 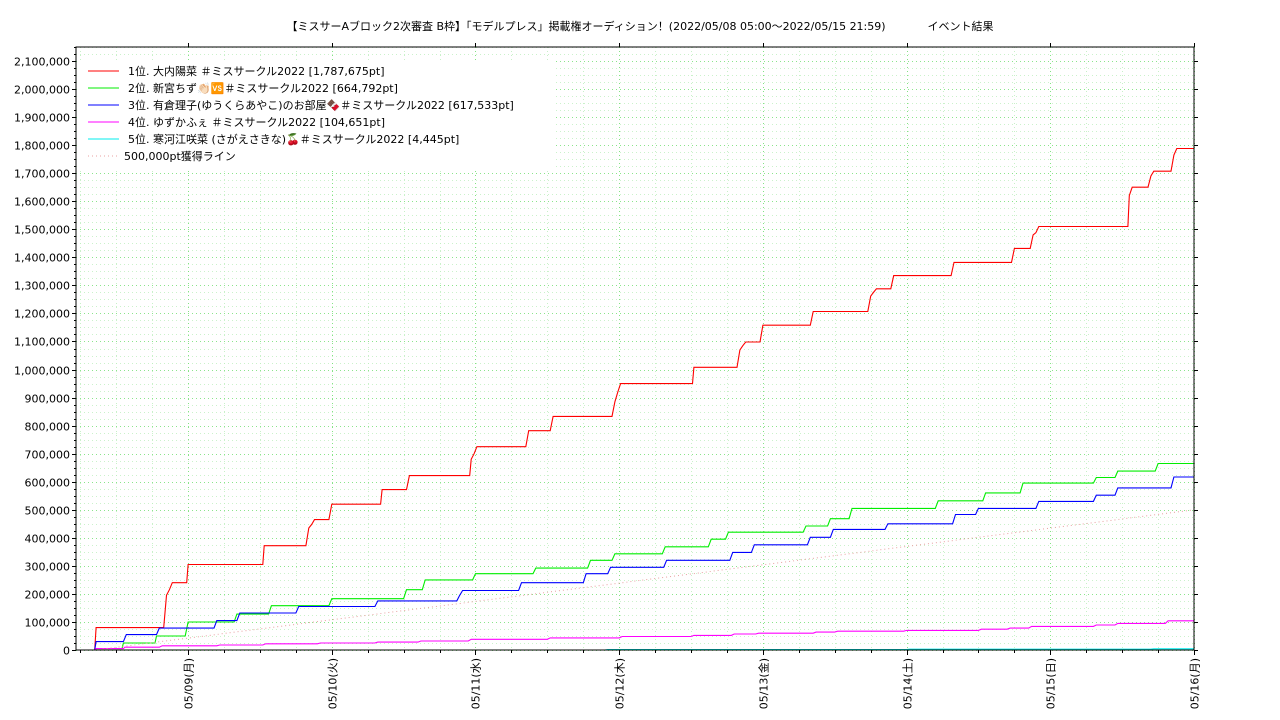 What do you see at coordinates (42, 62) in the screenshot?
I see `y-tick-label: 2,100,000` at bounding box center [42, 62].